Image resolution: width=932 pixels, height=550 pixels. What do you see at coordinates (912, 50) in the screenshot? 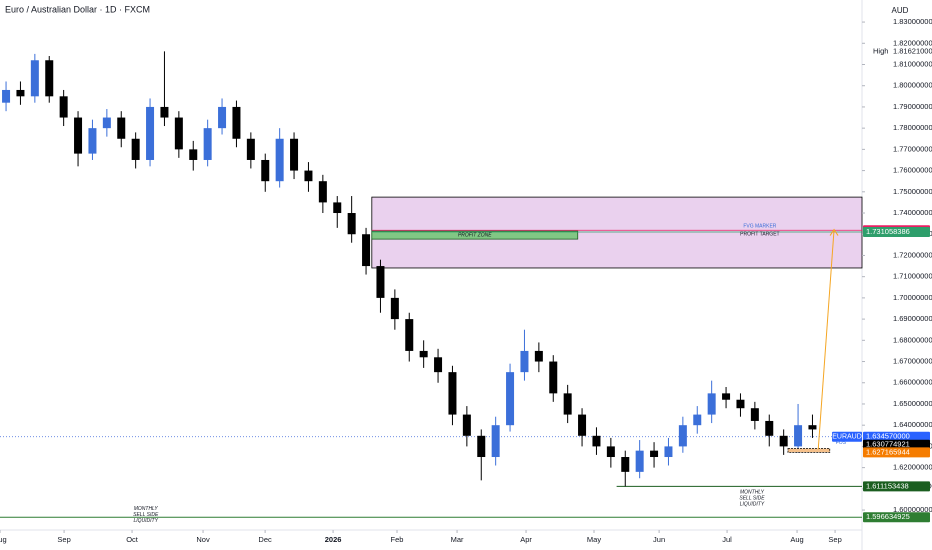
I see `extreme-value: 1.816210000` at bounding box center [912, 50].